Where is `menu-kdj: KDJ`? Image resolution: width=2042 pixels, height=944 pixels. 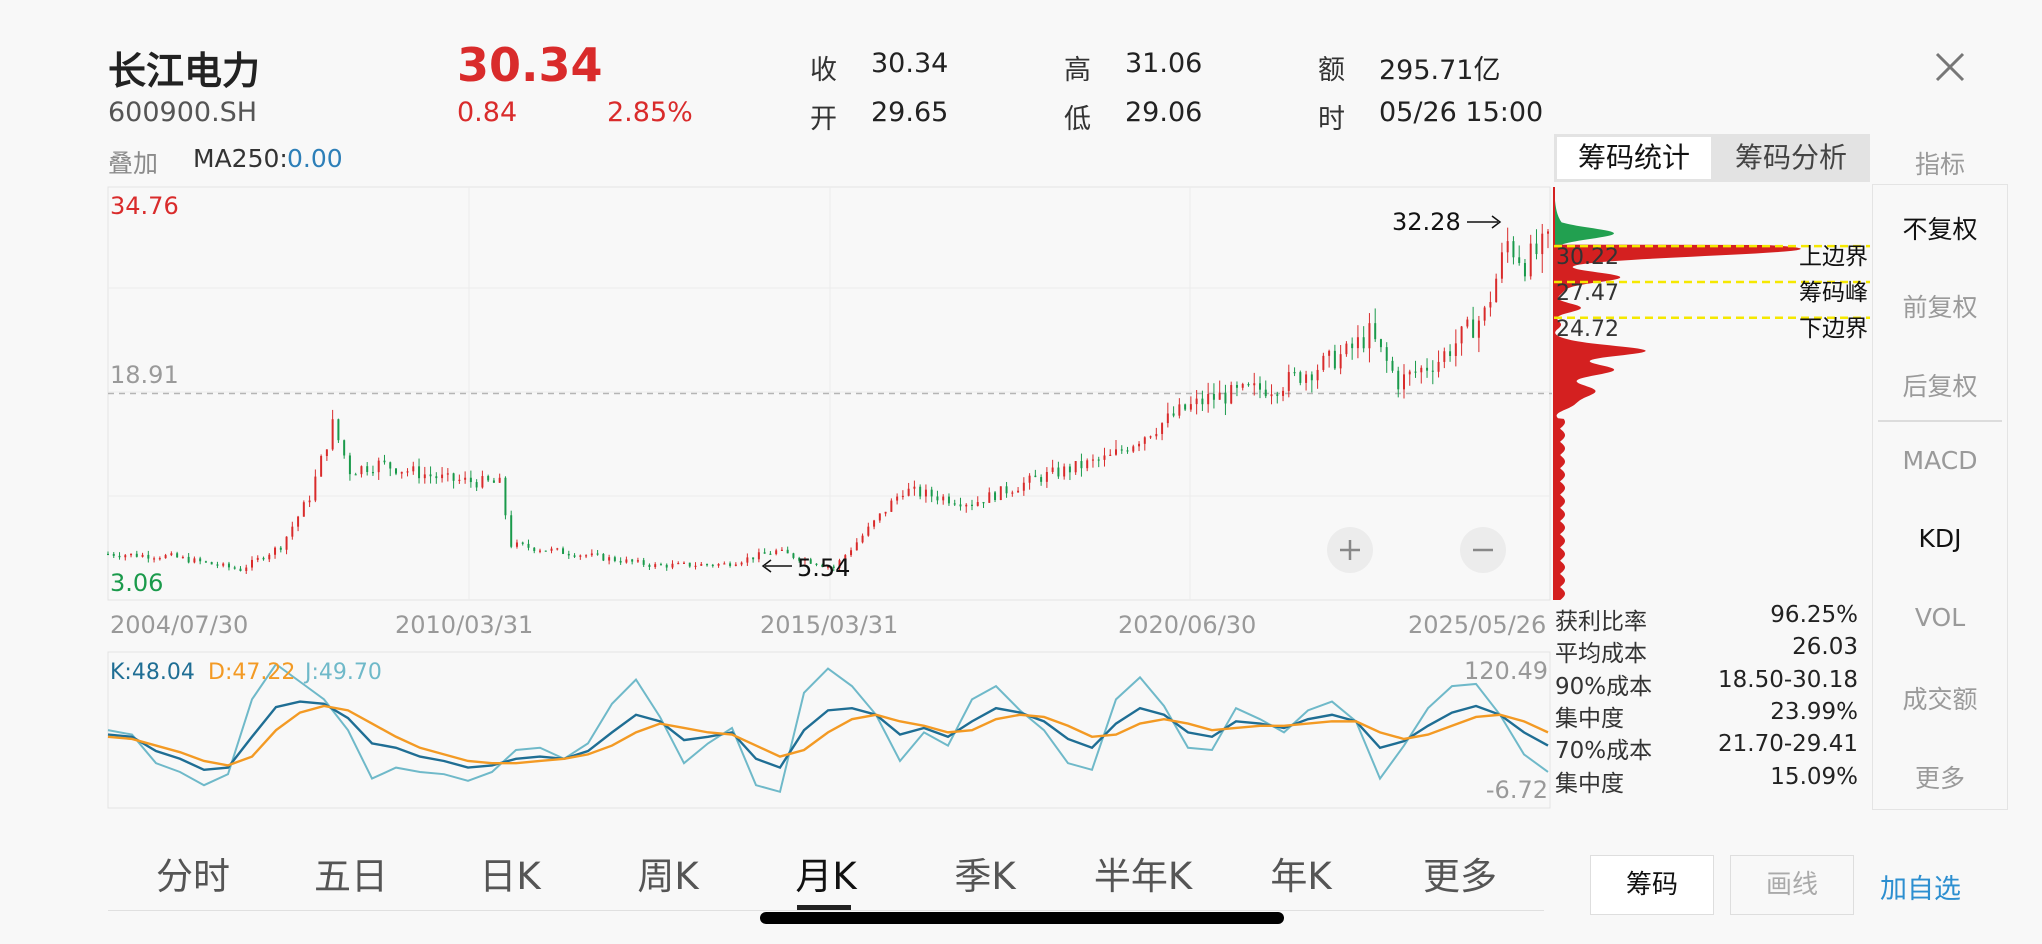 menu-kdj: KDJ is located at coordinates (1940, 538).